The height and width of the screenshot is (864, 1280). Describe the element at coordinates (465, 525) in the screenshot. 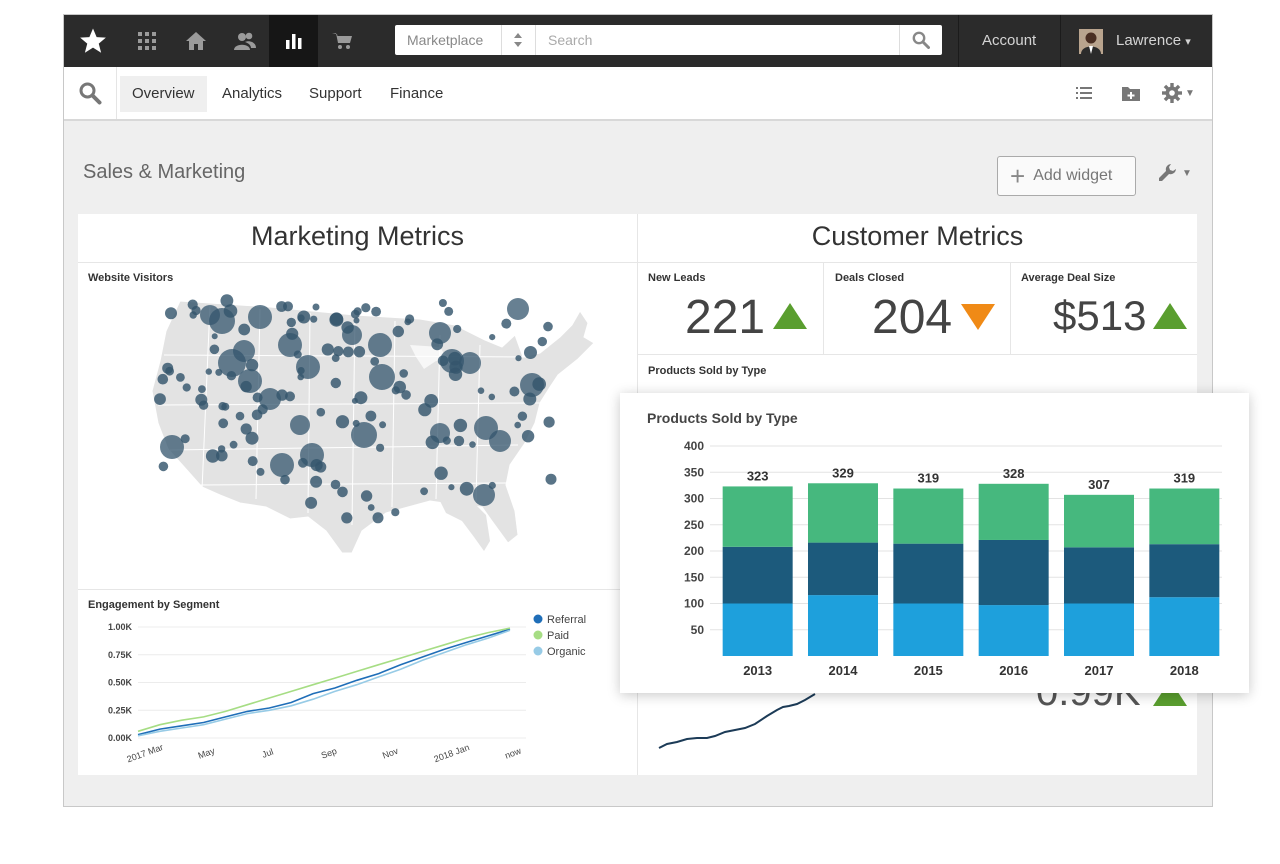

I see `florida-shape` at that location.